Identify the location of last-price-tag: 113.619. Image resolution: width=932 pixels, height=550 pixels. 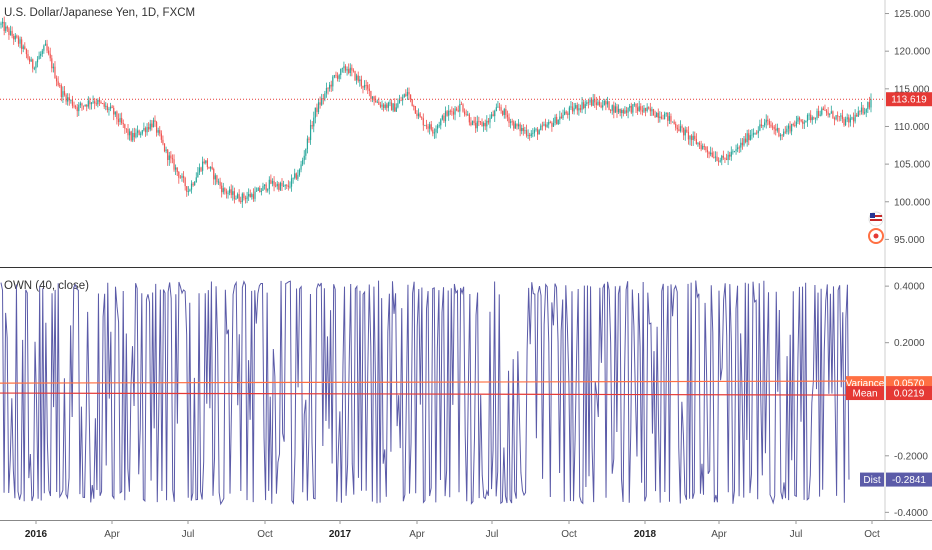
(909, 99).